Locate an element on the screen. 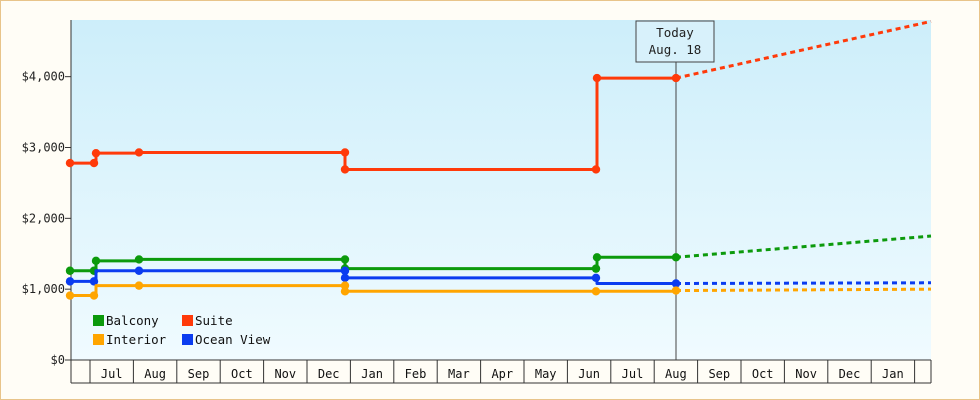 The height and width of the screenshot is (400, 980). x-month-label: Apr is located at coordinates (502, 374).